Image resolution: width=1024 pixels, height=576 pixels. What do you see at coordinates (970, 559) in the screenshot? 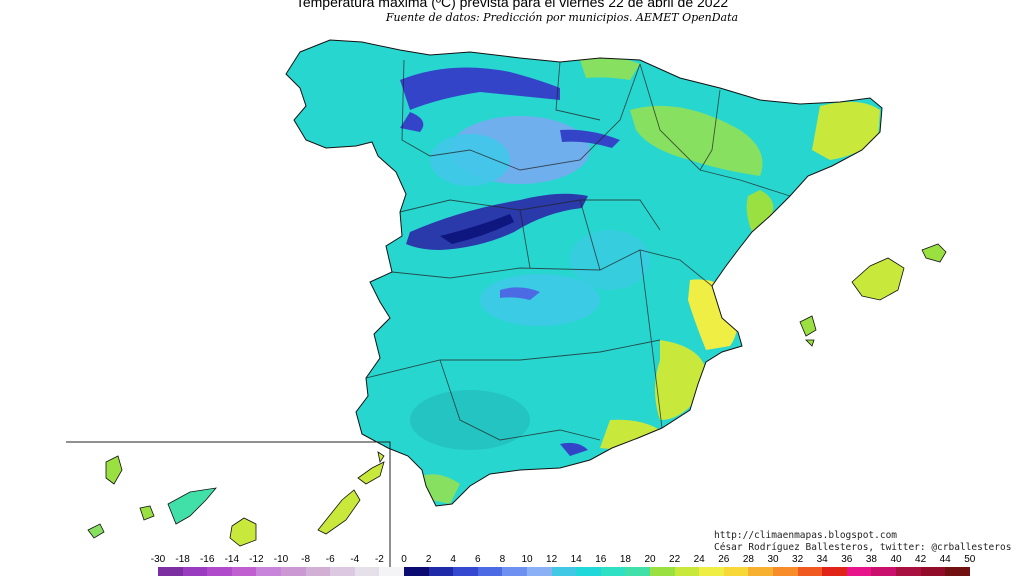
I see `legend-tick: 50` at bounding box center [970, 559].